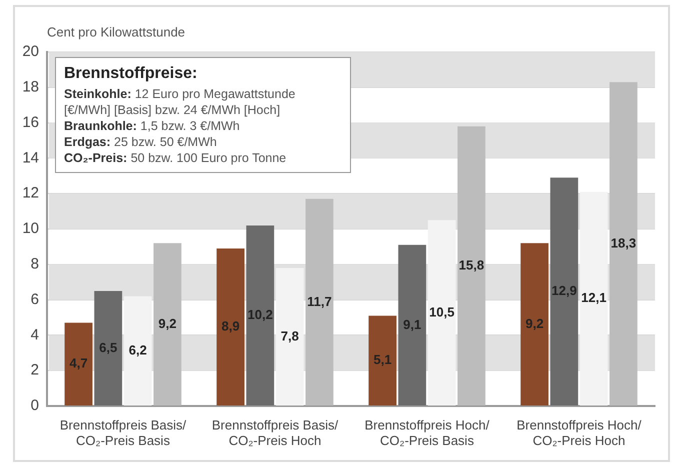 Image resolution: width=682 pixels, height=469 pixels. I want to click on data-label: 10,2, so click(260, 314).